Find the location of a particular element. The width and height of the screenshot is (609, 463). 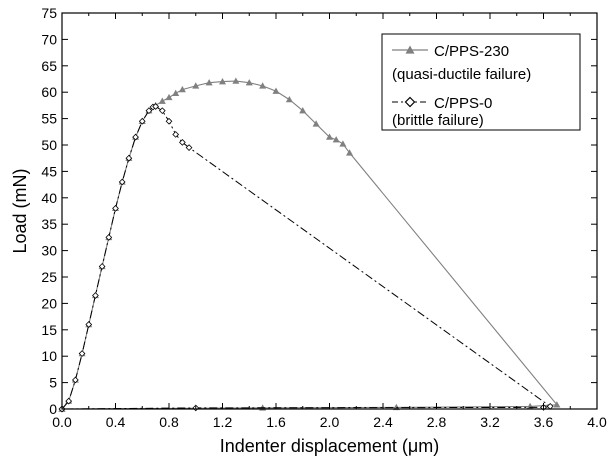

legend-entry-c-pps-0: C/PPS-0 (brittle failure) is located at coordinates (442, 112).